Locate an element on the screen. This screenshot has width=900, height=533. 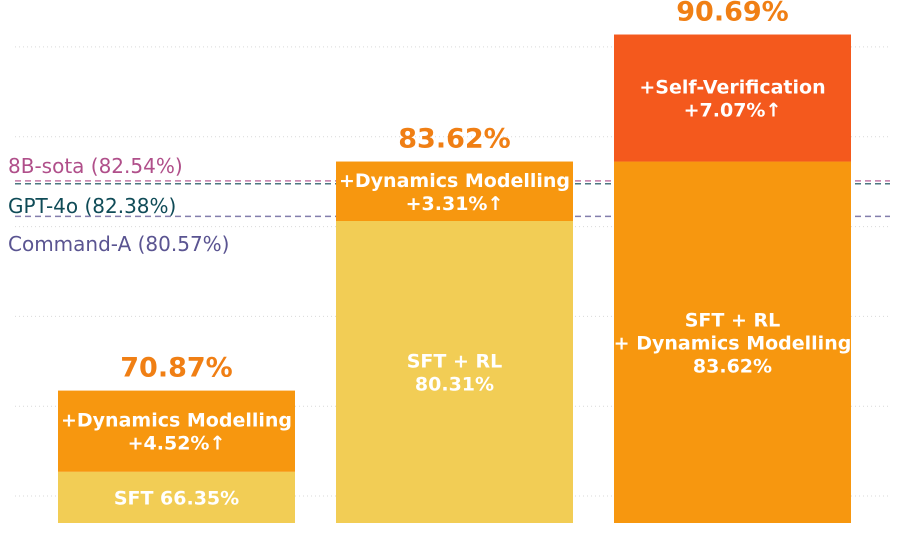
segment-label: SFT 66.35% is located at coordinates (176, 498).